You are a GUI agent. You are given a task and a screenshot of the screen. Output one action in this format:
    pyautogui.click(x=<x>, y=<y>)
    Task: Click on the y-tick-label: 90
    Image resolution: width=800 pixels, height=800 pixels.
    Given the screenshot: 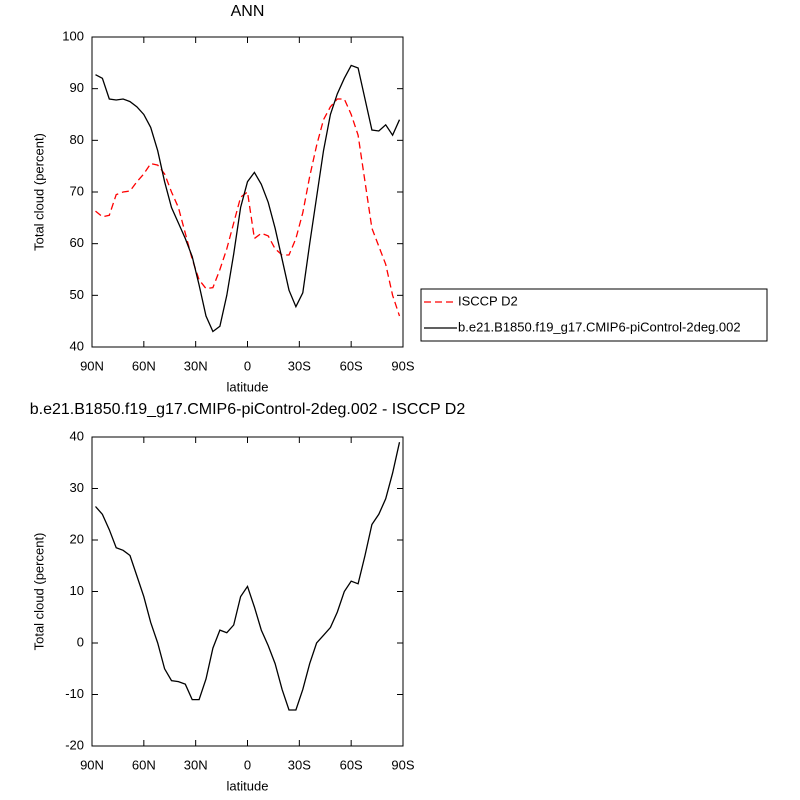 What is the action you would take?
    pyautogui.click(x=77, y=87)
    